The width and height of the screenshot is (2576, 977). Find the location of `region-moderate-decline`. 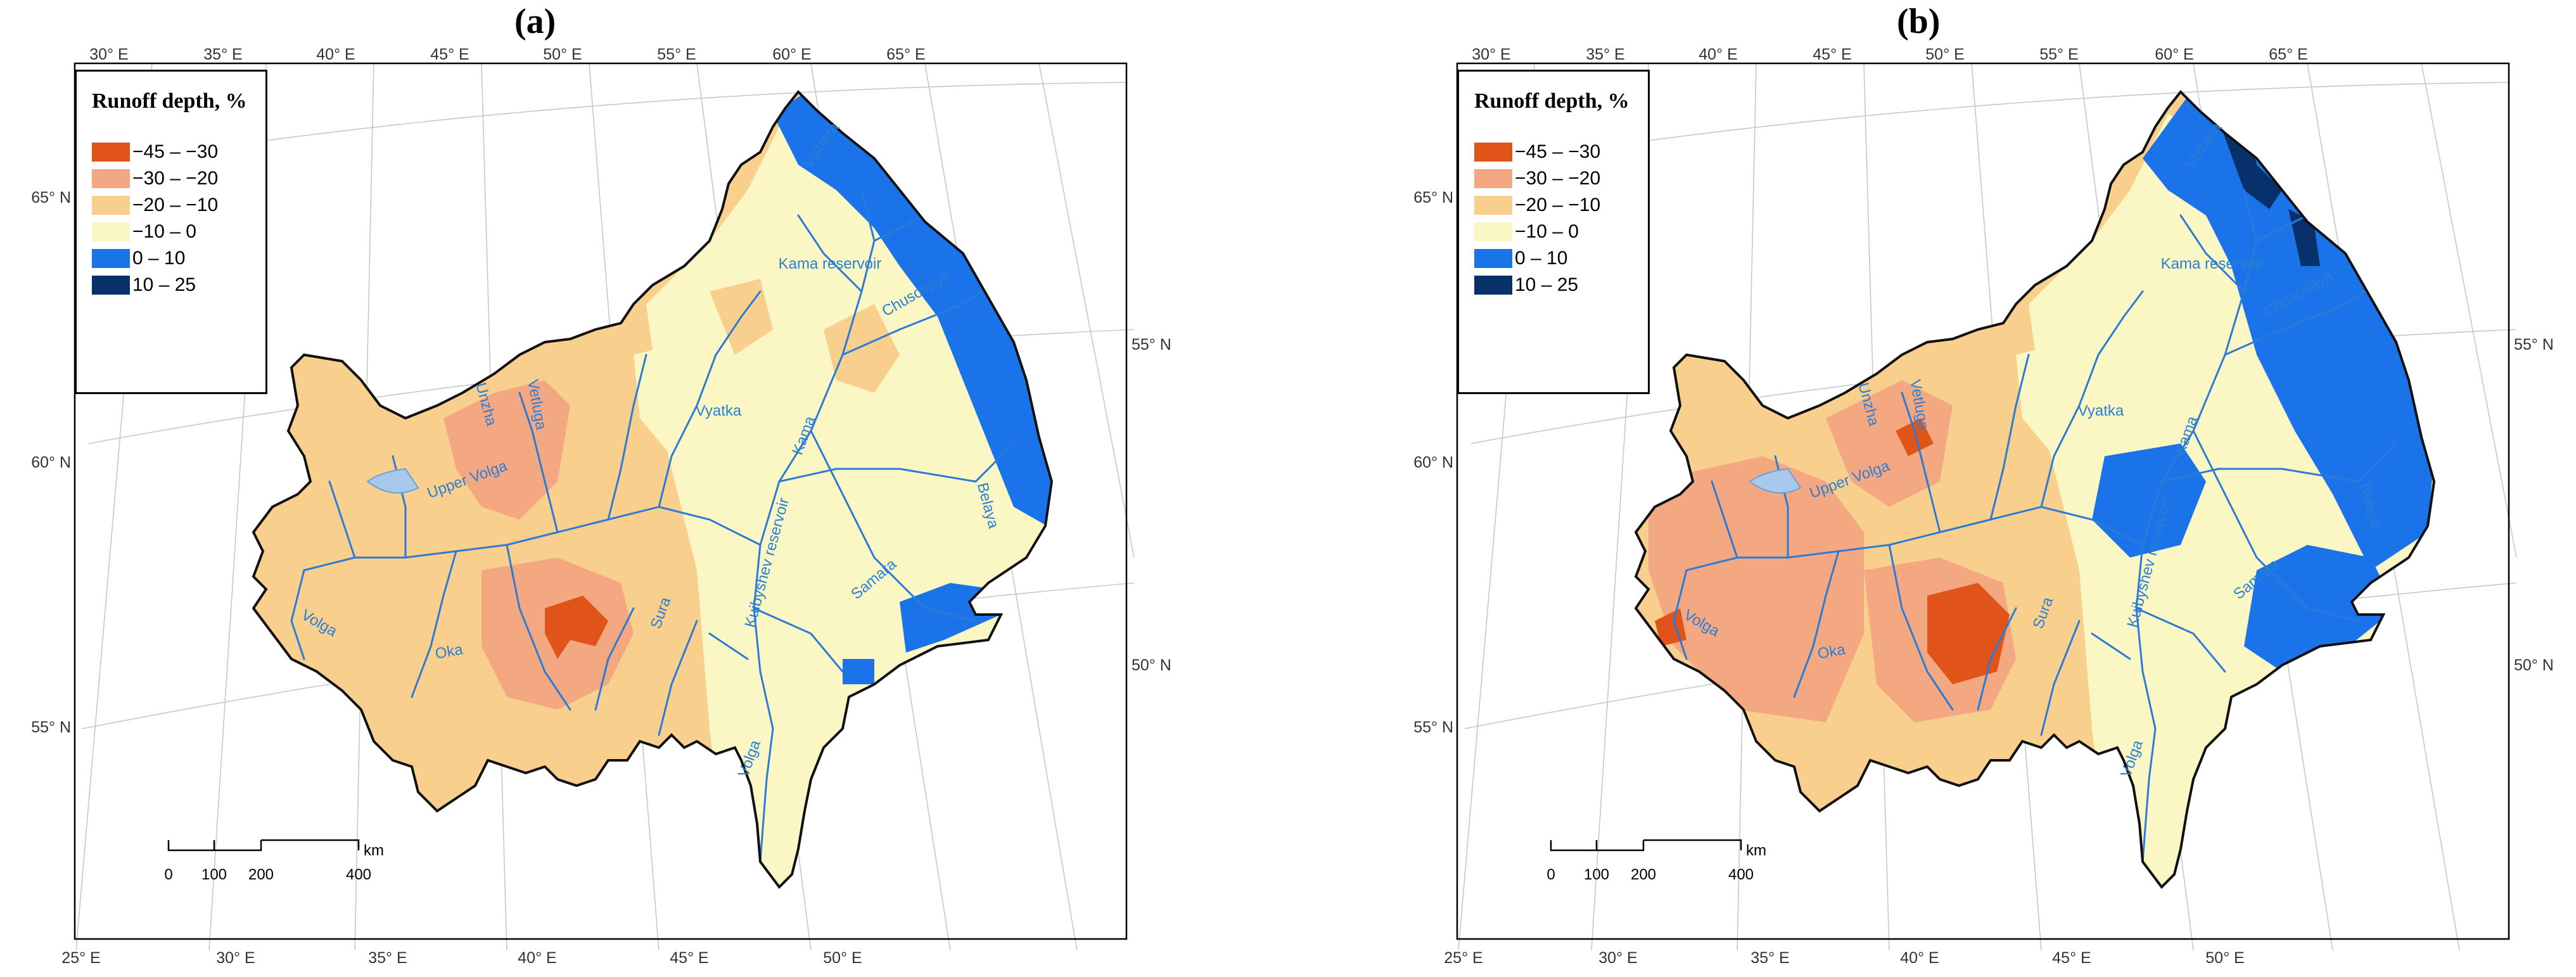

region-moderate-decline is located at coordinates (1889, 443).